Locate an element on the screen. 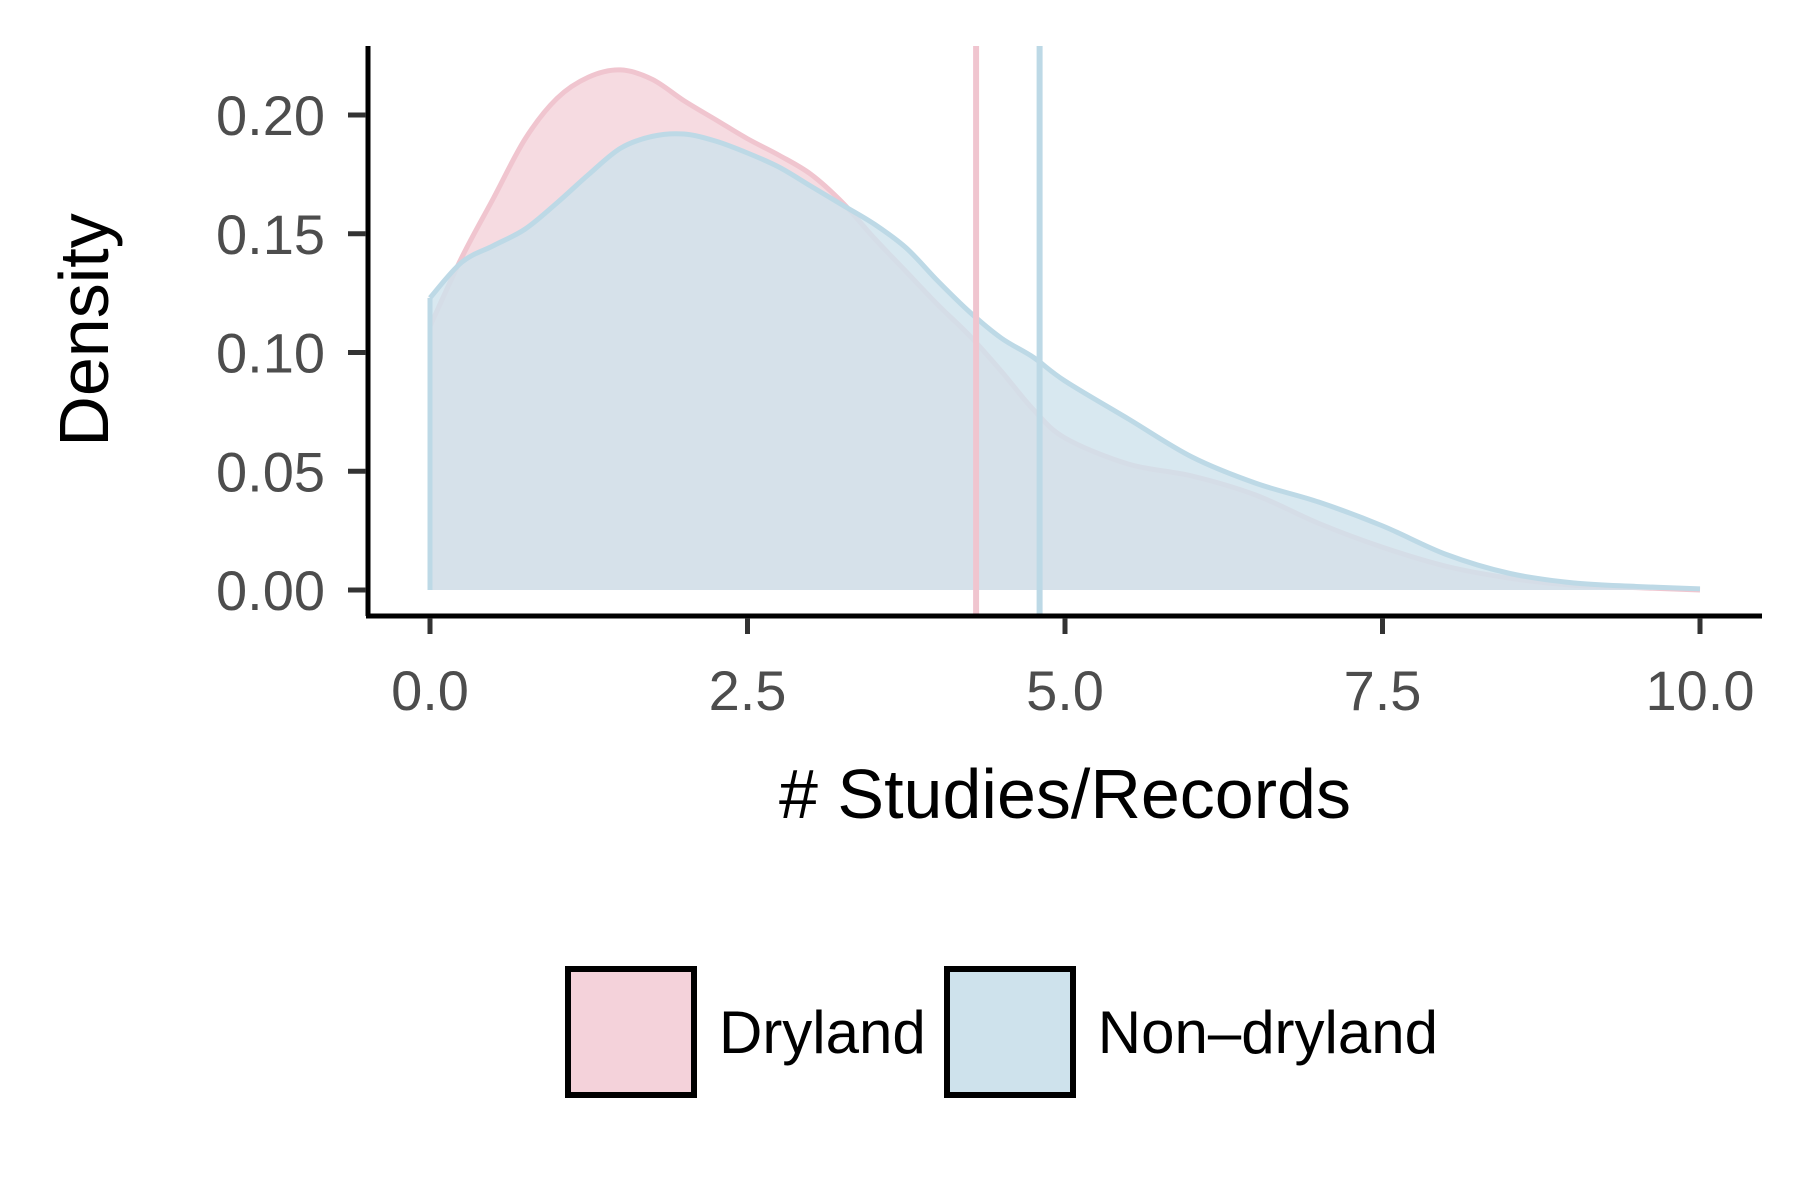 The height and width of the screenshot is (1200, 1800). legend-item-non-dryland: Non–dryland is located at coordinates (1190, 1032).